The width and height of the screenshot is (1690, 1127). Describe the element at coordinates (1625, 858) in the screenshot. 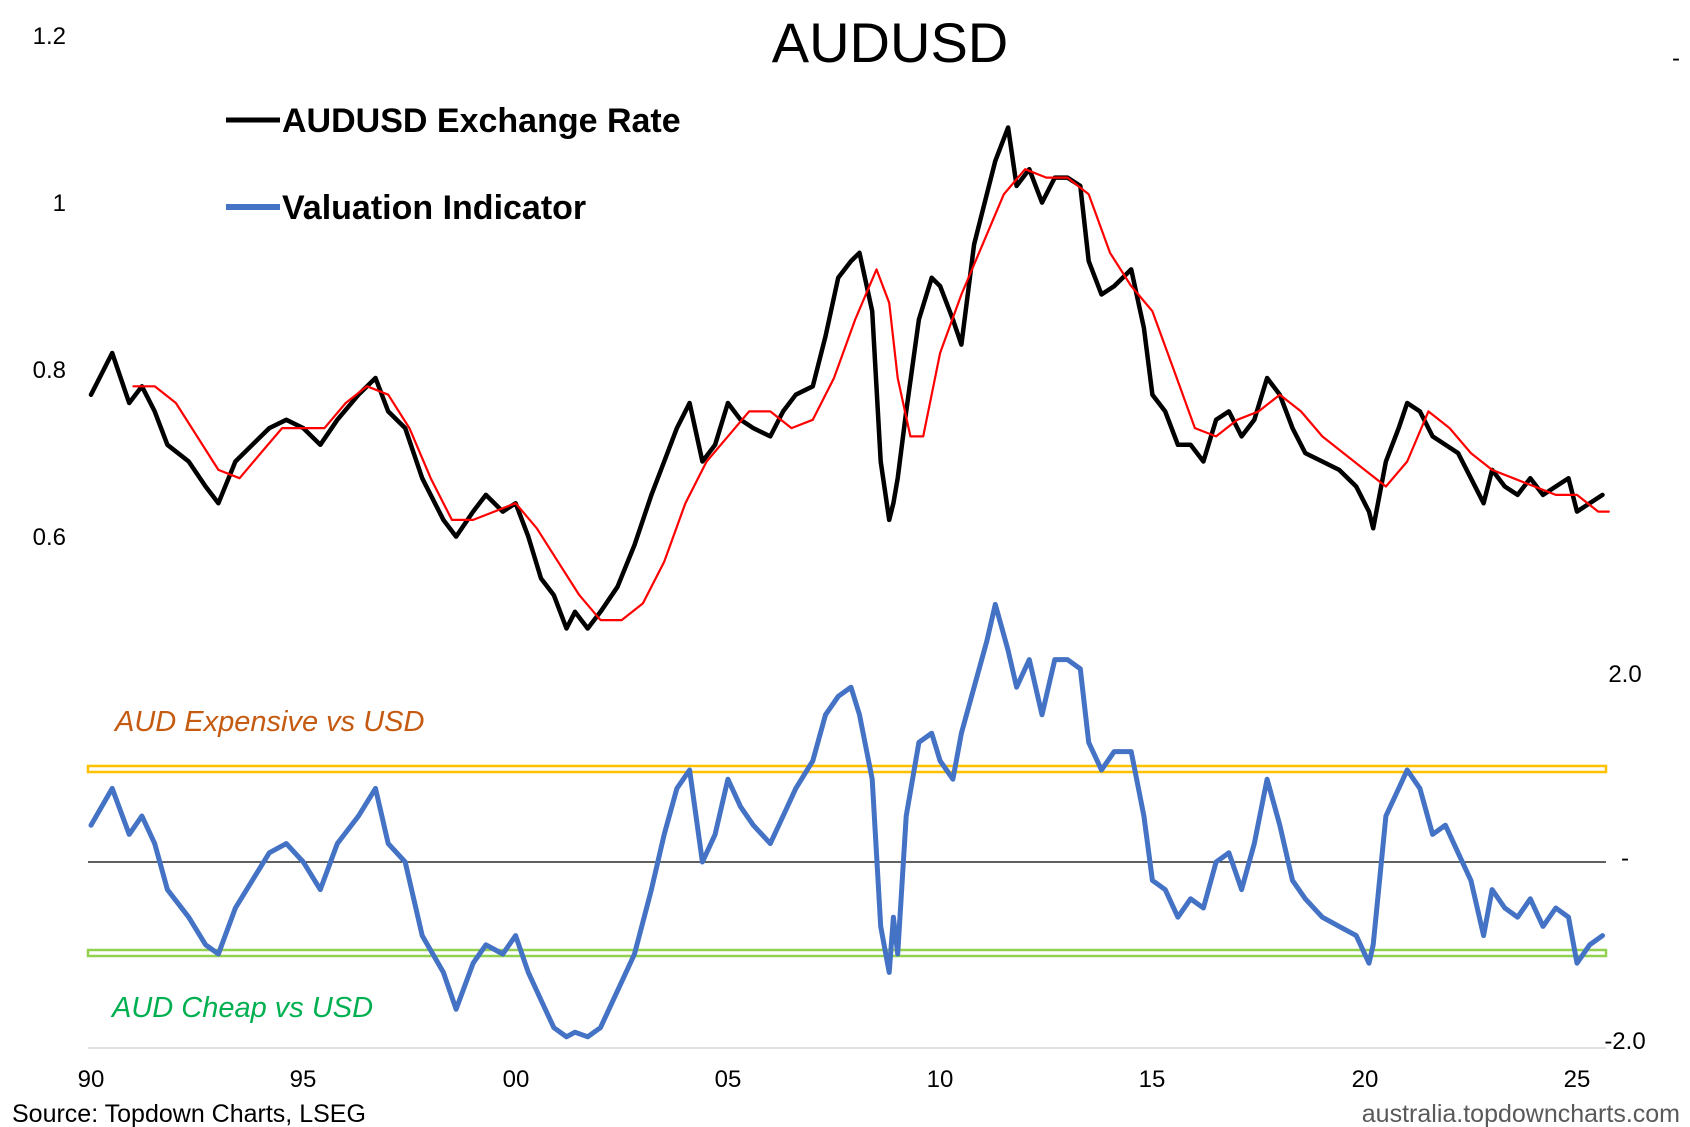

I see `right-tick-label: -` at that location.